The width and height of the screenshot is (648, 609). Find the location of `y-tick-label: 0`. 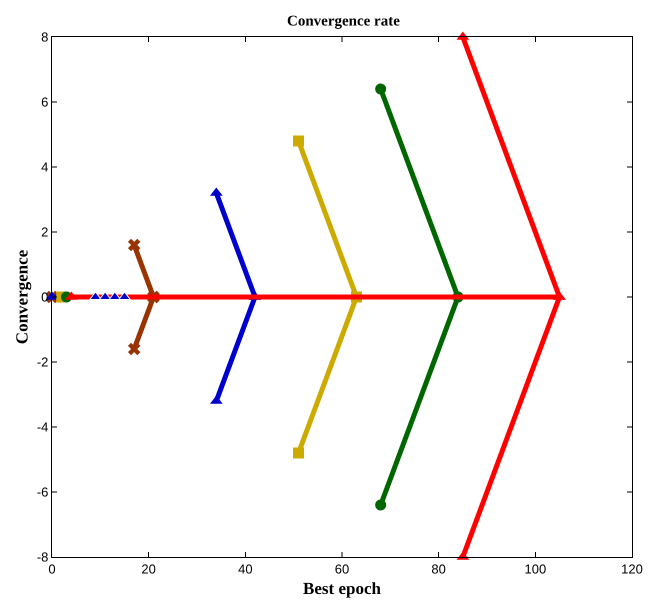

y-tick-label: 0 is located at coordinates (44, 297).